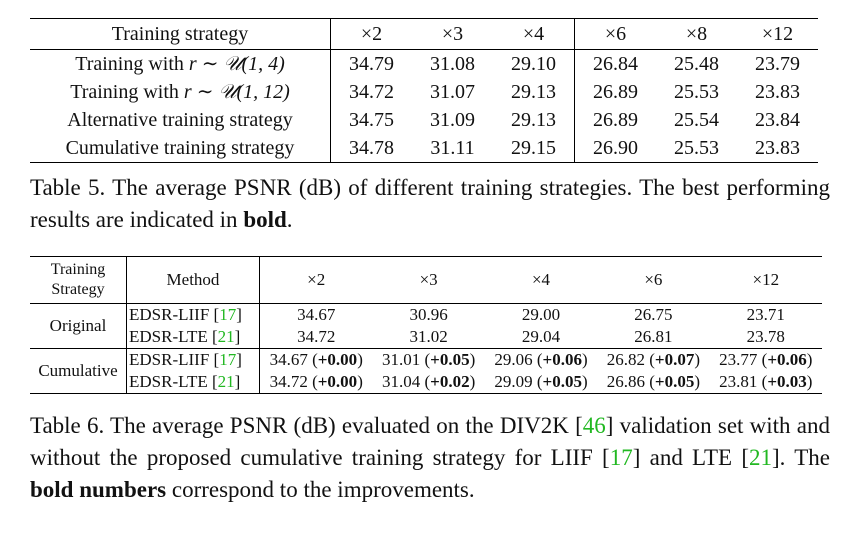  I want to click on t6-header-strategy-line2: Strategy, so click(78, 289).